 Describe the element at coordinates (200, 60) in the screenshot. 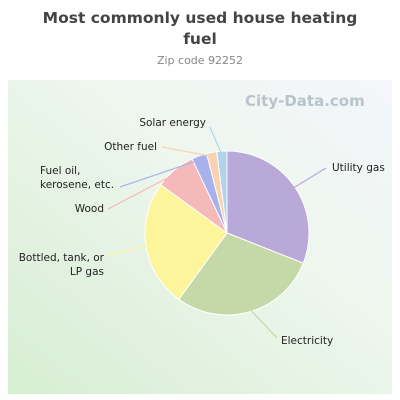

I see `chart-subtitle: Zip code 92252` at that location.